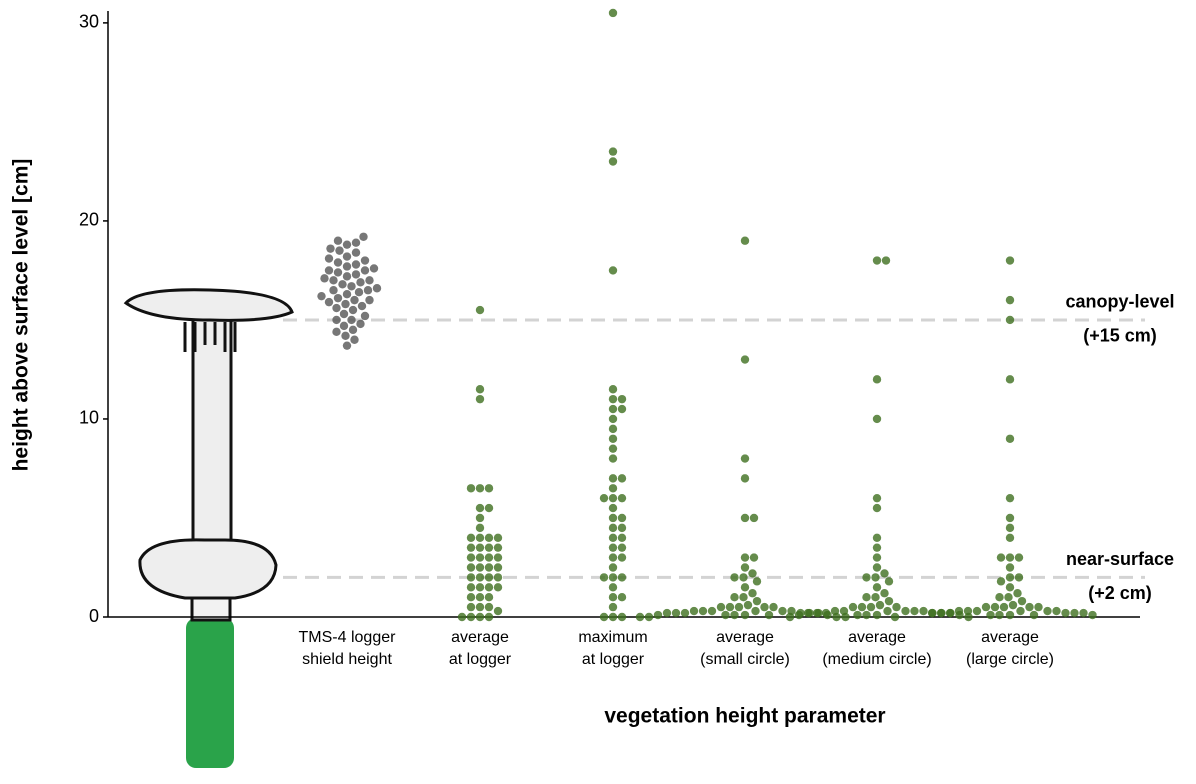  I want to click on x-tick-label: average, so click(877, 637).